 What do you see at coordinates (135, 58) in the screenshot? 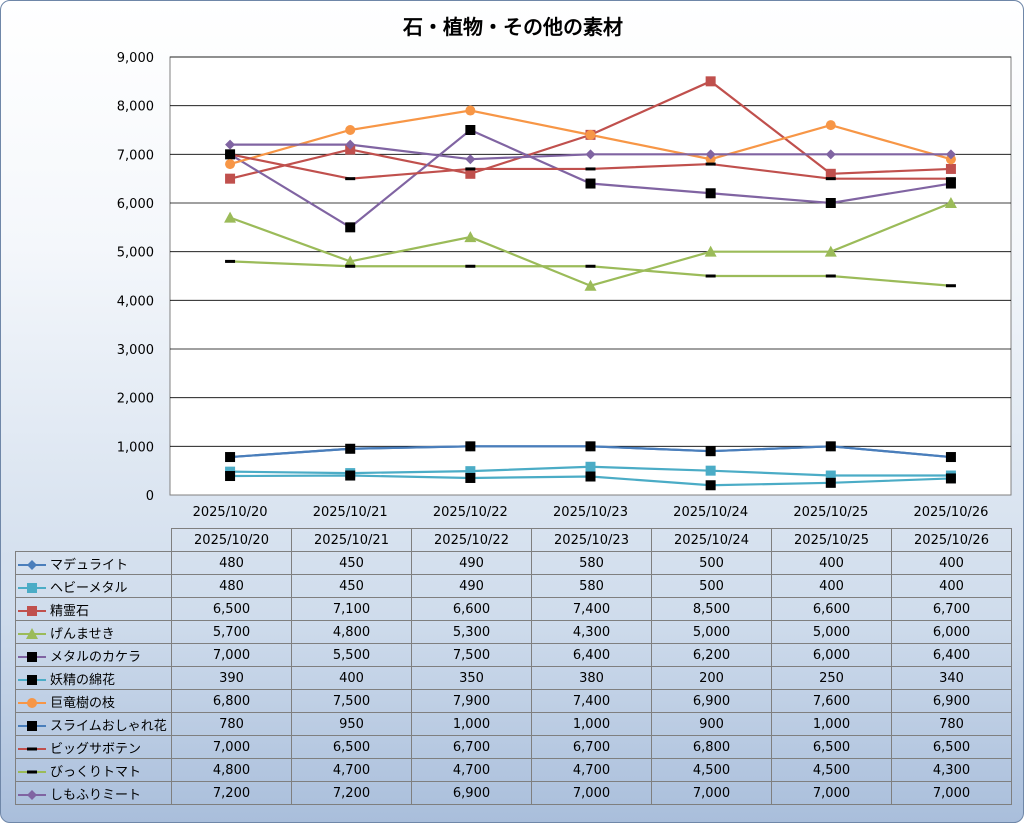
I see `y-tick-label: 9,000` at bounding box center [135, 58].